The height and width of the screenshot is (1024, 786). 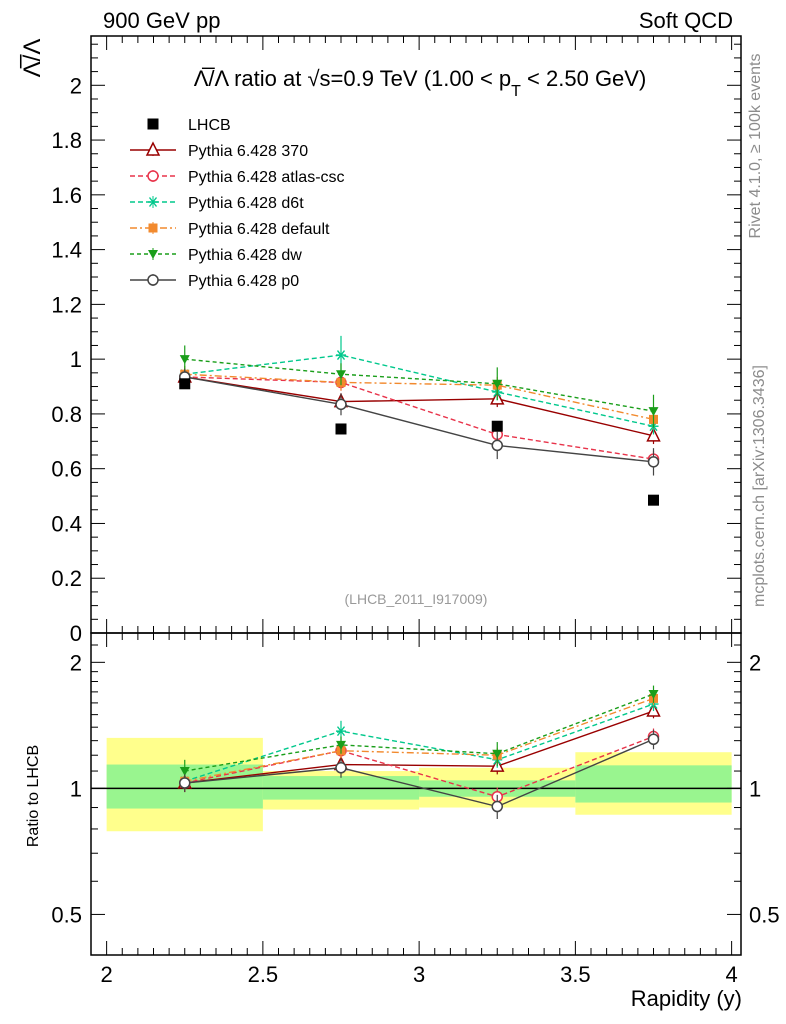 What do you see at coordinates (153, 228) in the screenshot?
I see `legend-marker-pythia-6-428-default` at bounding box center [153, 228].